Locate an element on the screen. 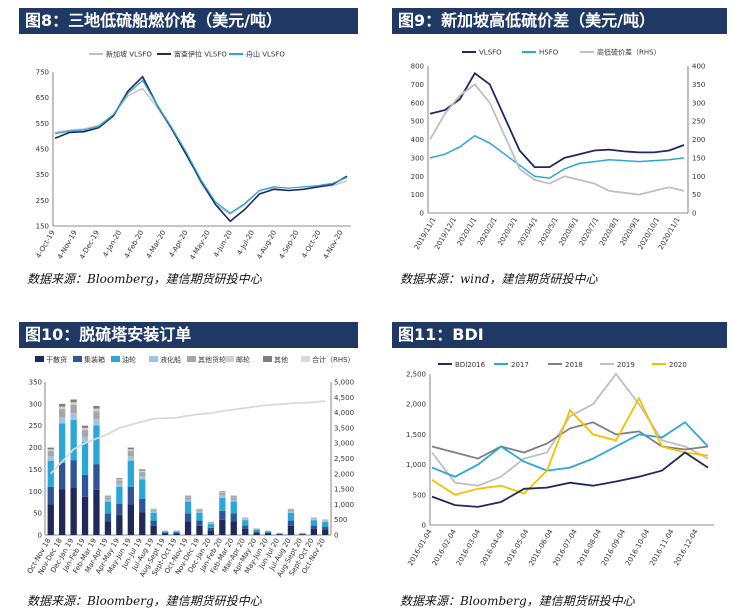  y-tick-label: 450 is located at coordinates (42, 150).